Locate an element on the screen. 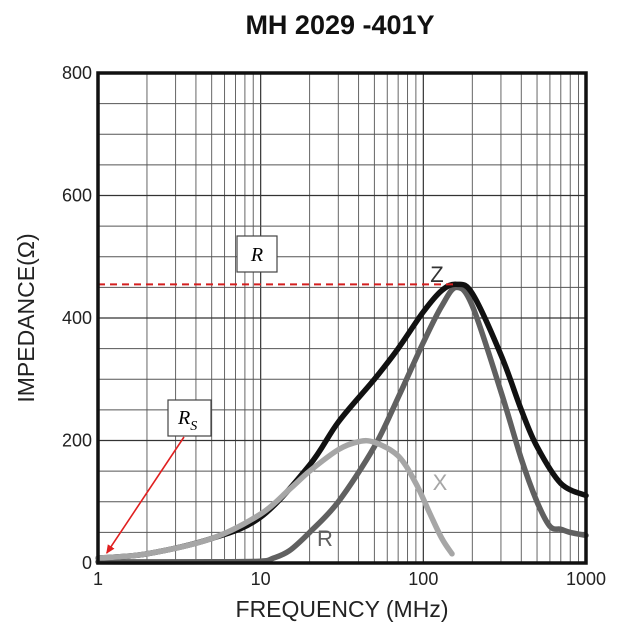 This screenshot has width=624, height=637. annotation-box-rs is located at coordinates (189, 418).